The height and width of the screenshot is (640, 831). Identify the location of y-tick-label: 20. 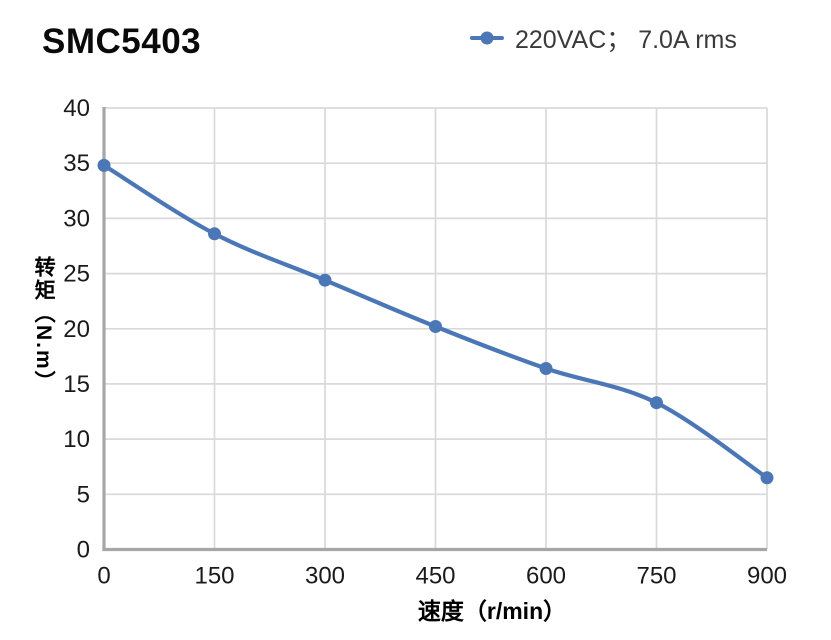
(76, 329).